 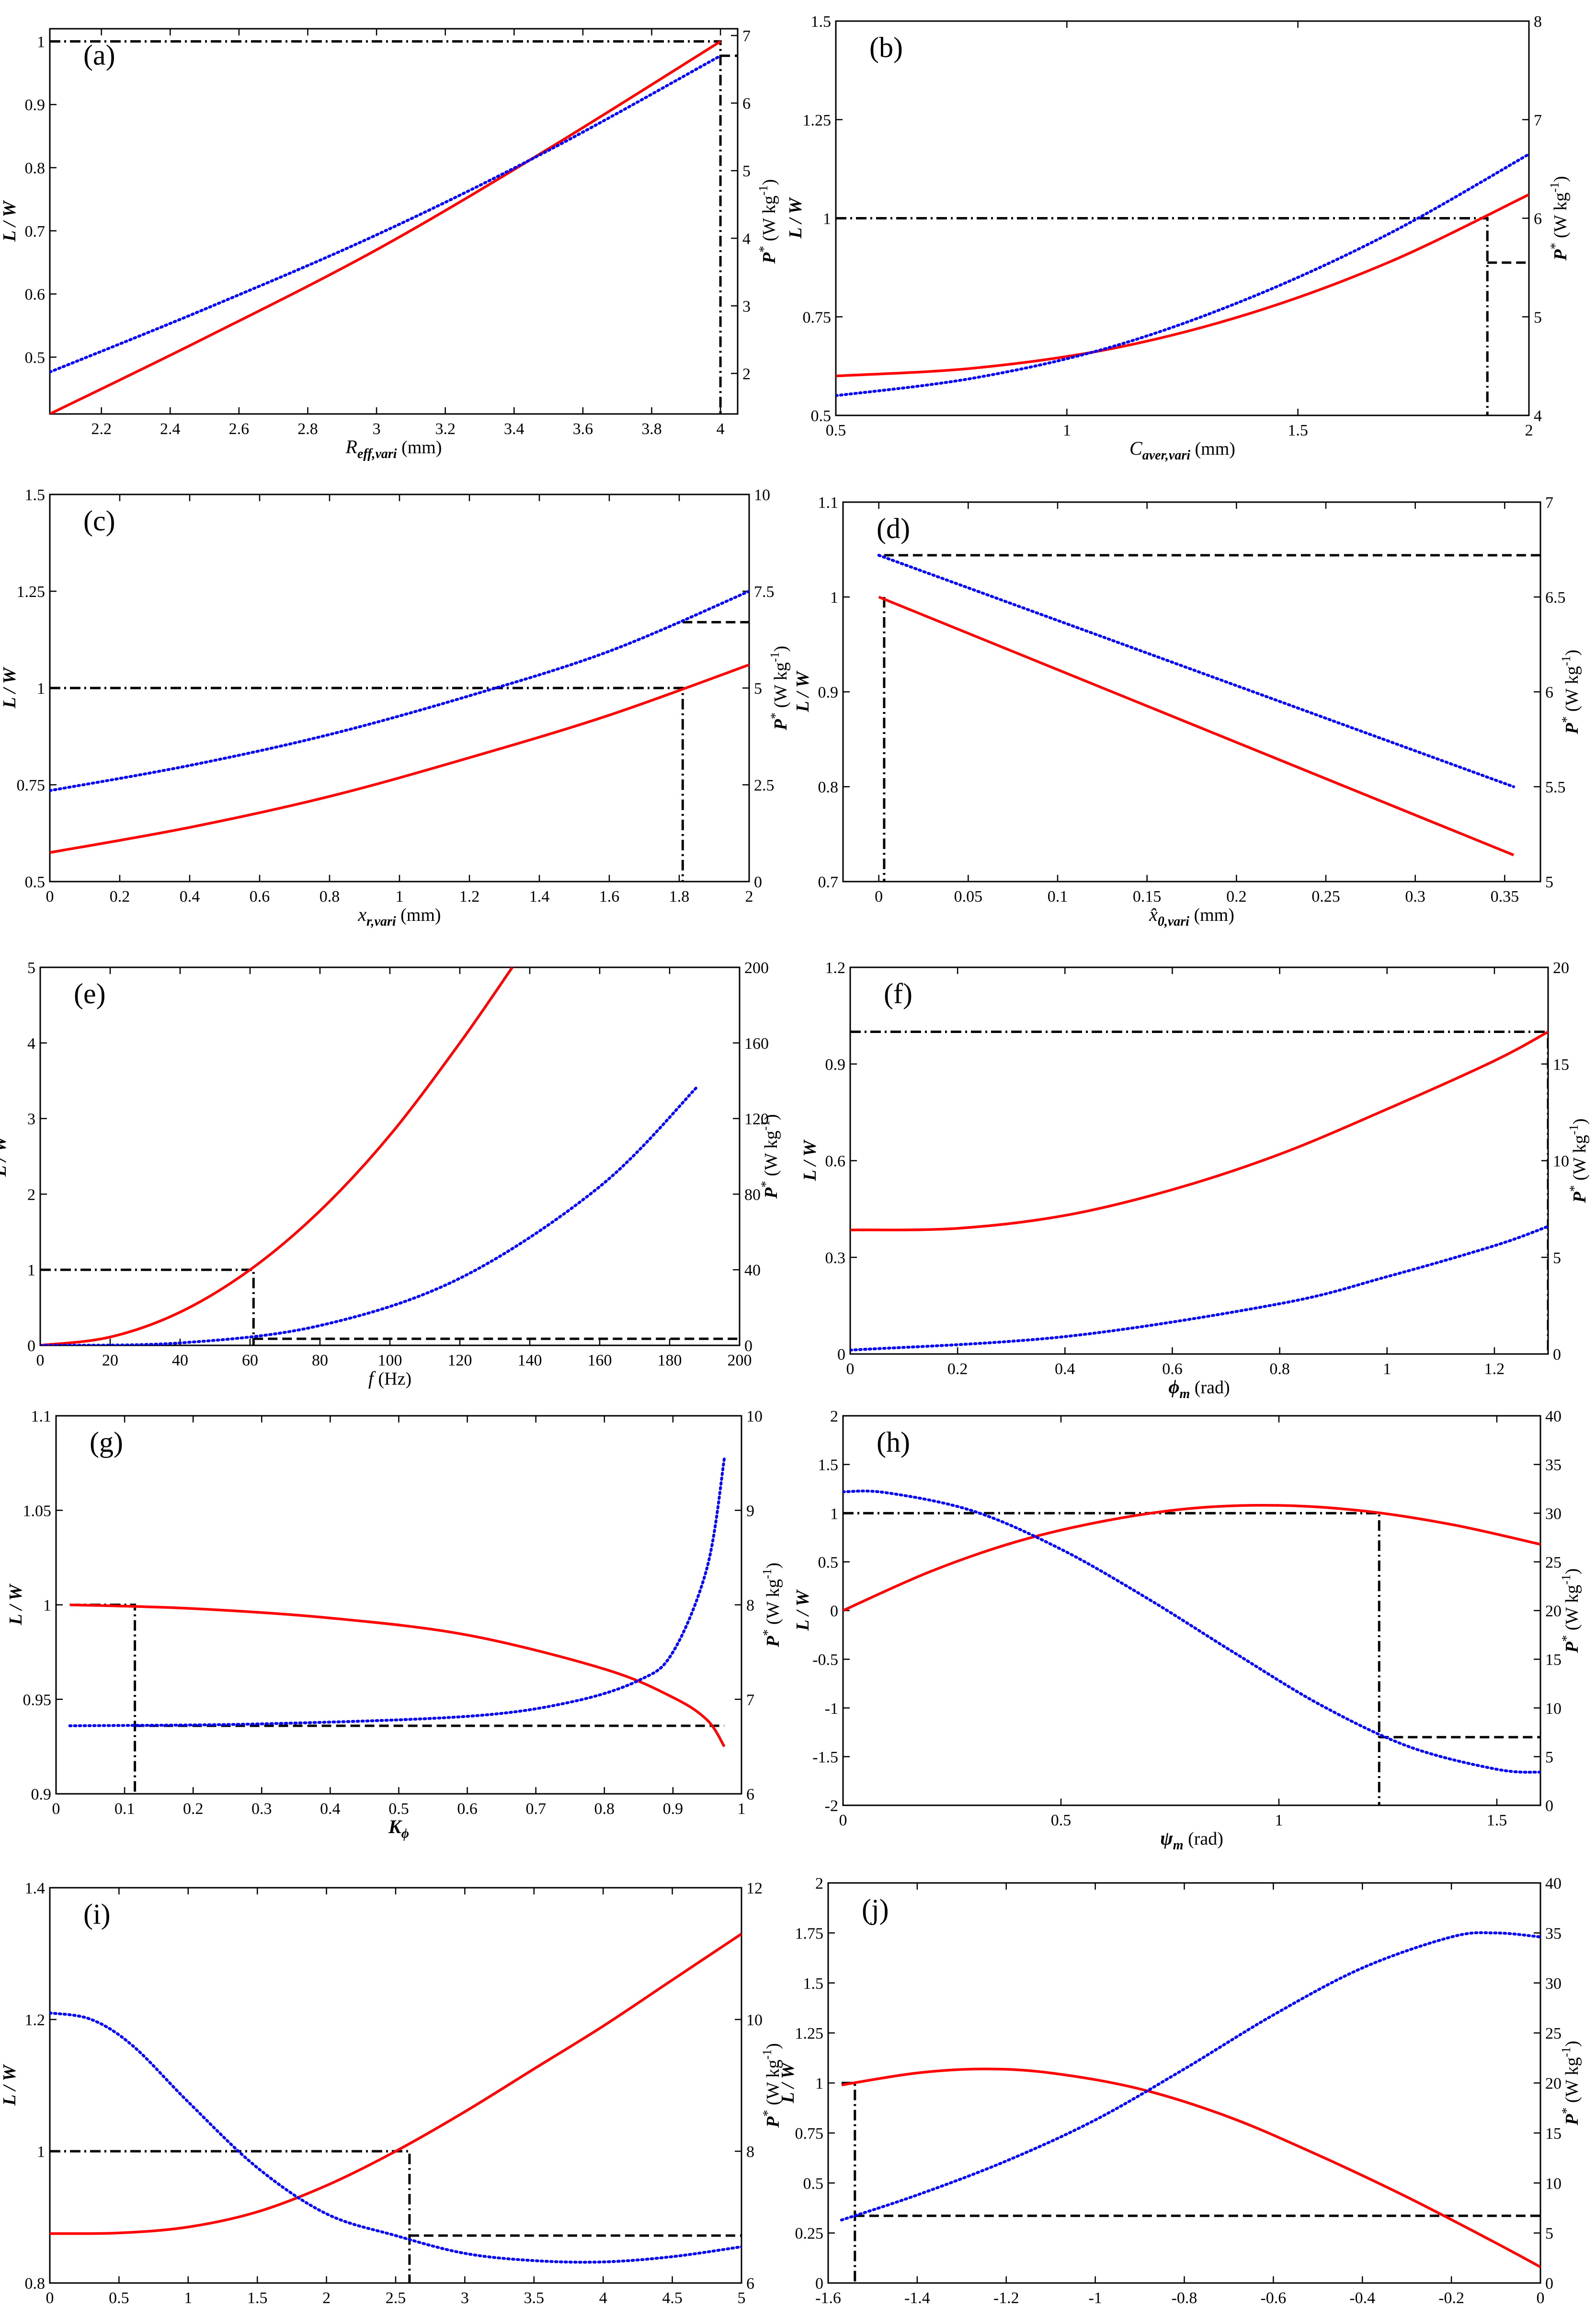 What do you see at coordinates (1505, 897) in the screenshot?
I see `x-tick-label: 0.35` at bounding box center [1505, 897].